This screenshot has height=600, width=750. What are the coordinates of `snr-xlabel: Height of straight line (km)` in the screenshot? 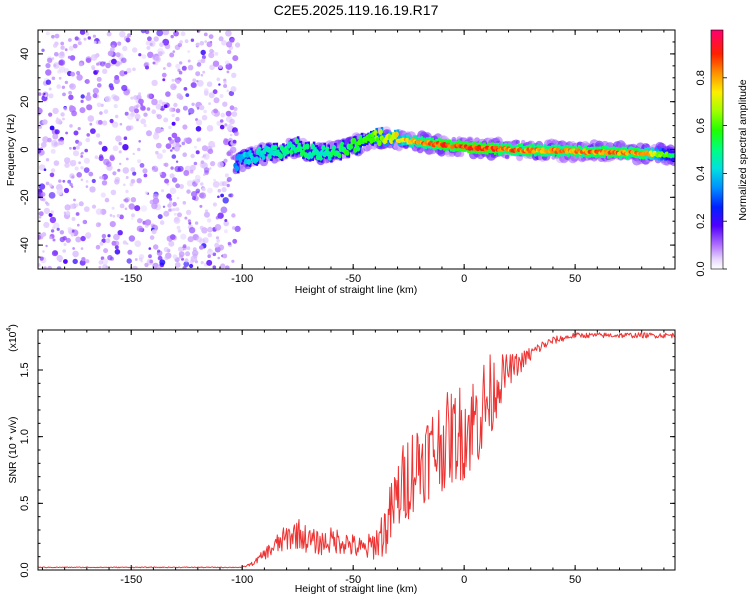 It's located at (356, 589).